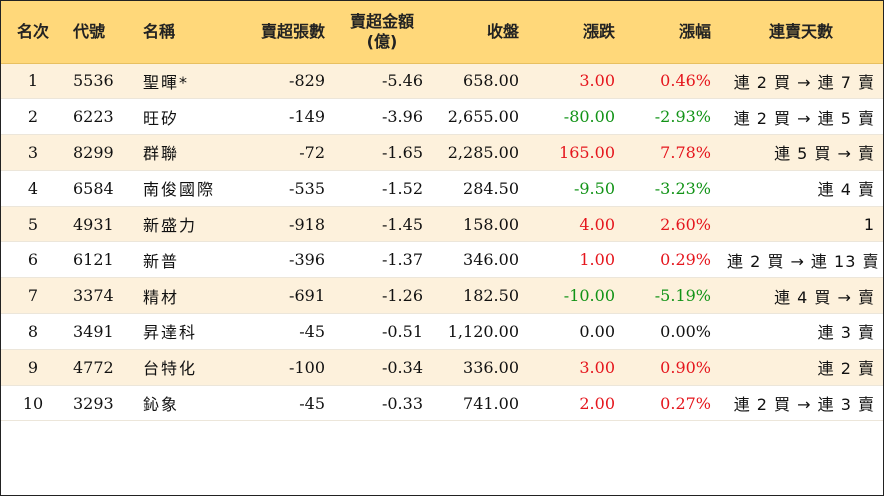  I want to click on header-streak: 連賣天數, so click(801, 32).